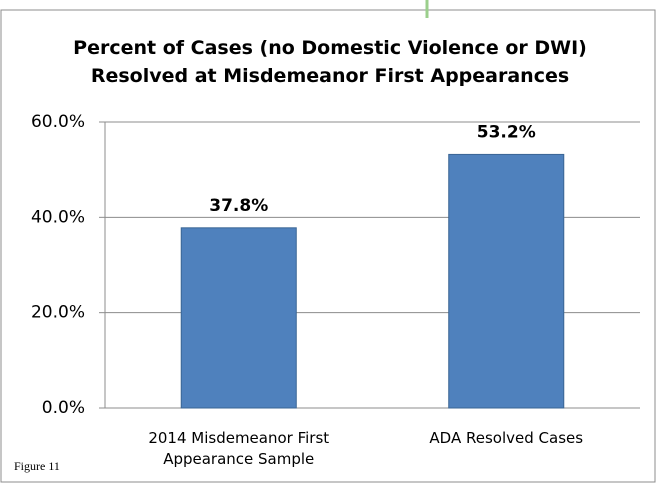 The image size is (660, 483). Describe the element at coordinates (58, 313) in the screenshot. I see `y-tick-label: 20.0%` at that location.